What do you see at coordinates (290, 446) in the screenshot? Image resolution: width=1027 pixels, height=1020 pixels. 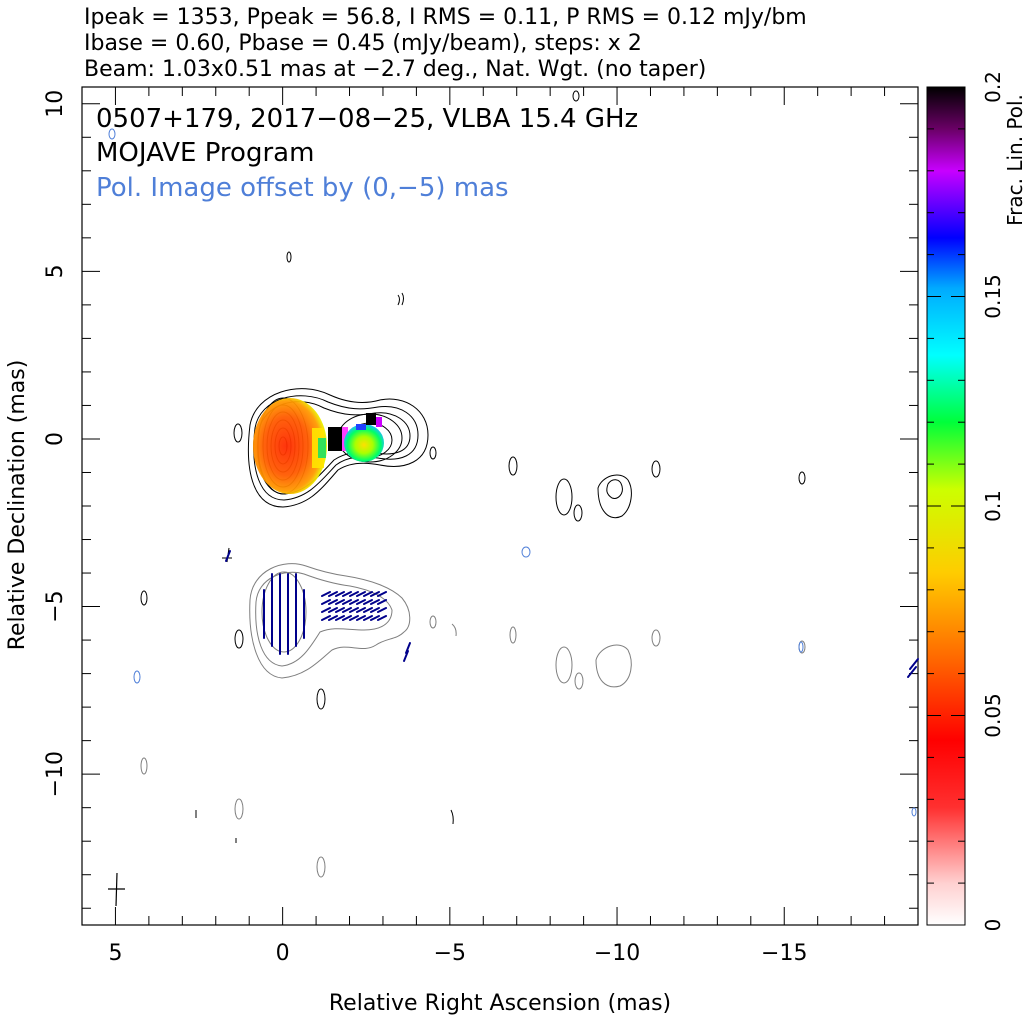 I see `core-polarization-patch` at bounding box center [290, 446].